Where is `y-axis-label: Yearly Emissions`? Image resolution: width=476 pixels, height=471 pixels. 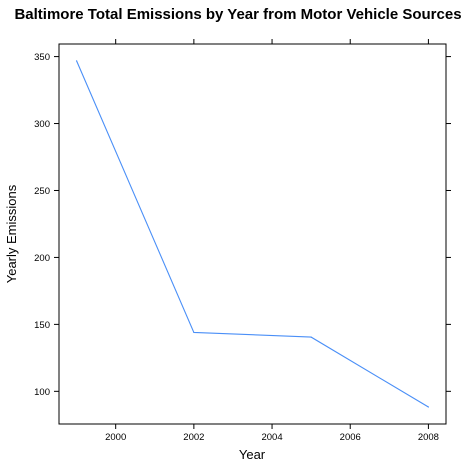 y-axis-label: Yearly Emissions is located at coordinates (11, 233).